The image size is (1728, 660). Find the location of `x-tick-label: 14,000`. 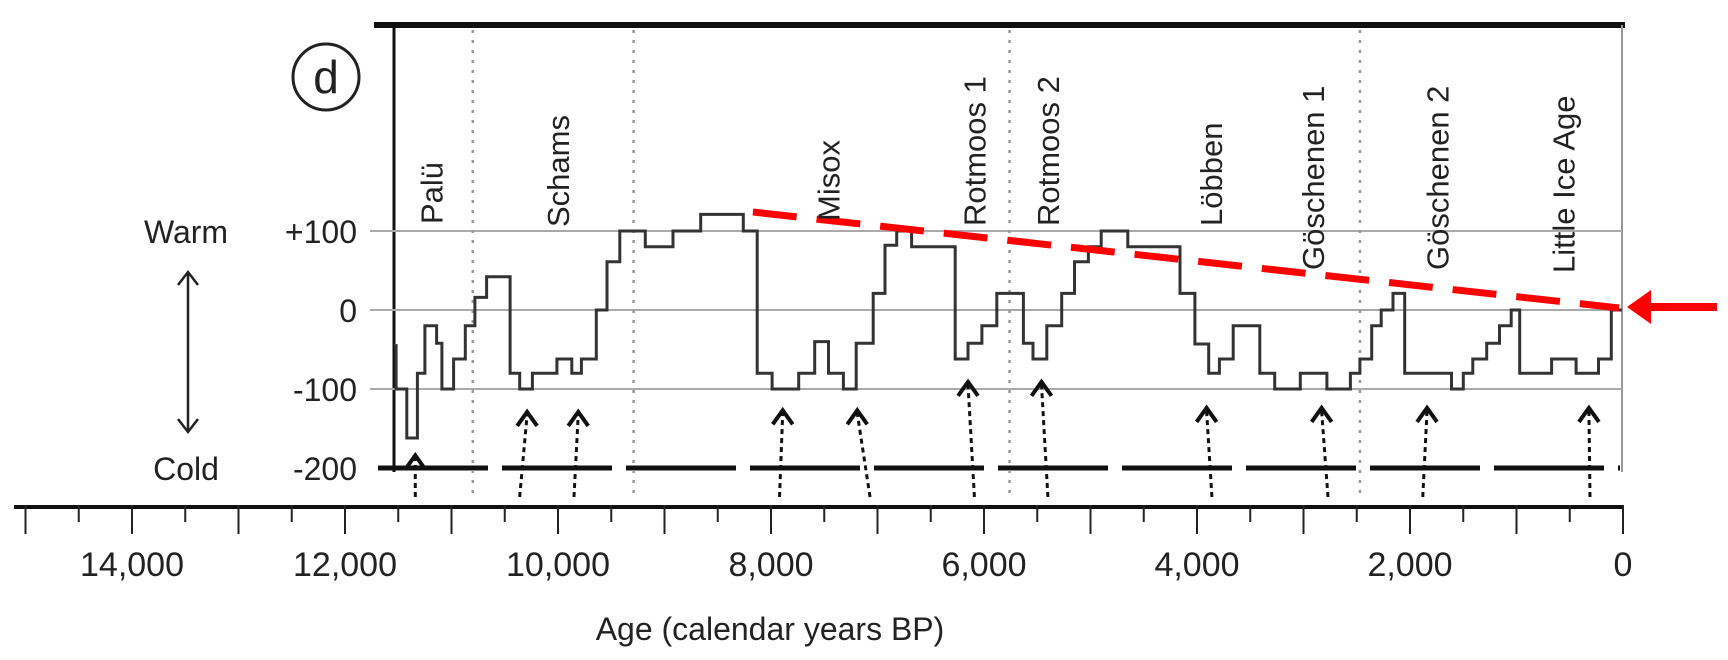

x-tick-label: 14,000 is located at coordinates (132, 565).